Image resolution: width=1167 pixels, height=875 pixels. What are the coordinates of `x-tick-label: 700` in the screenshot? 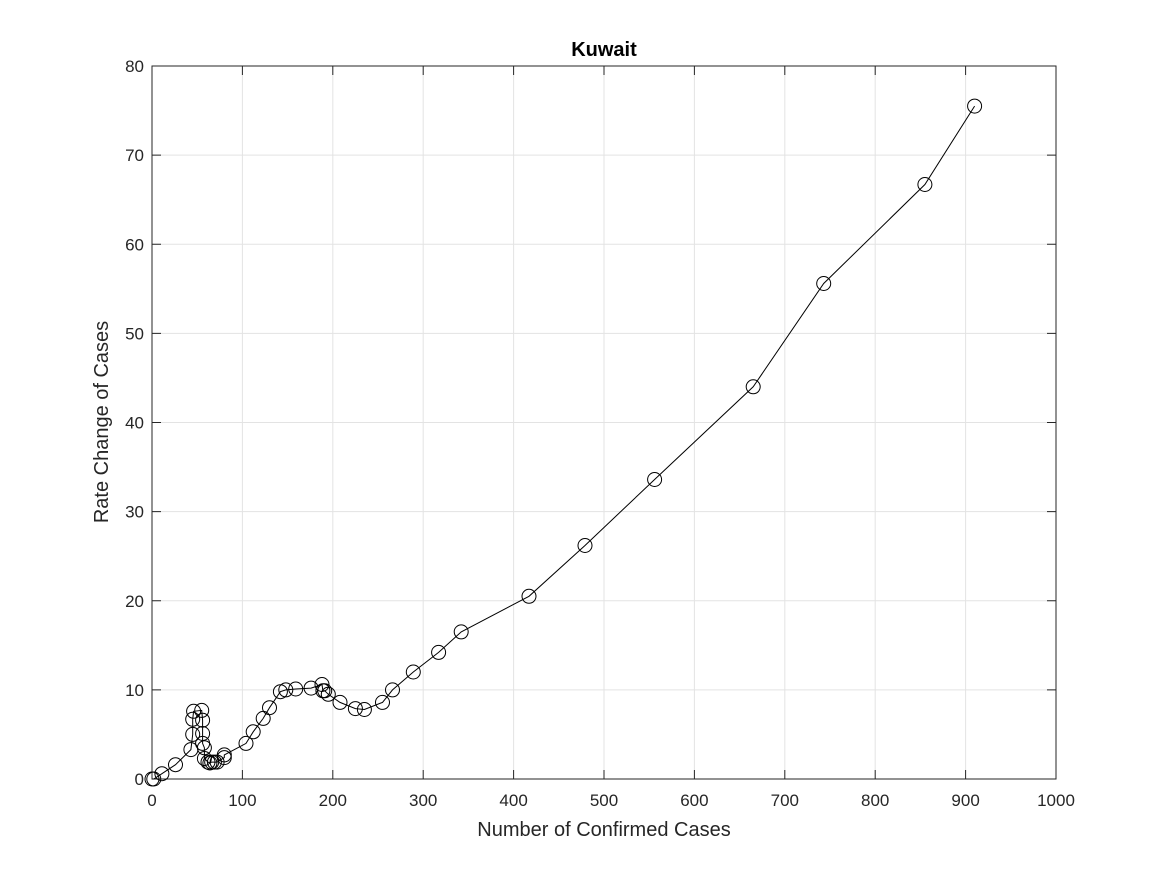 It's located at (785, 800).